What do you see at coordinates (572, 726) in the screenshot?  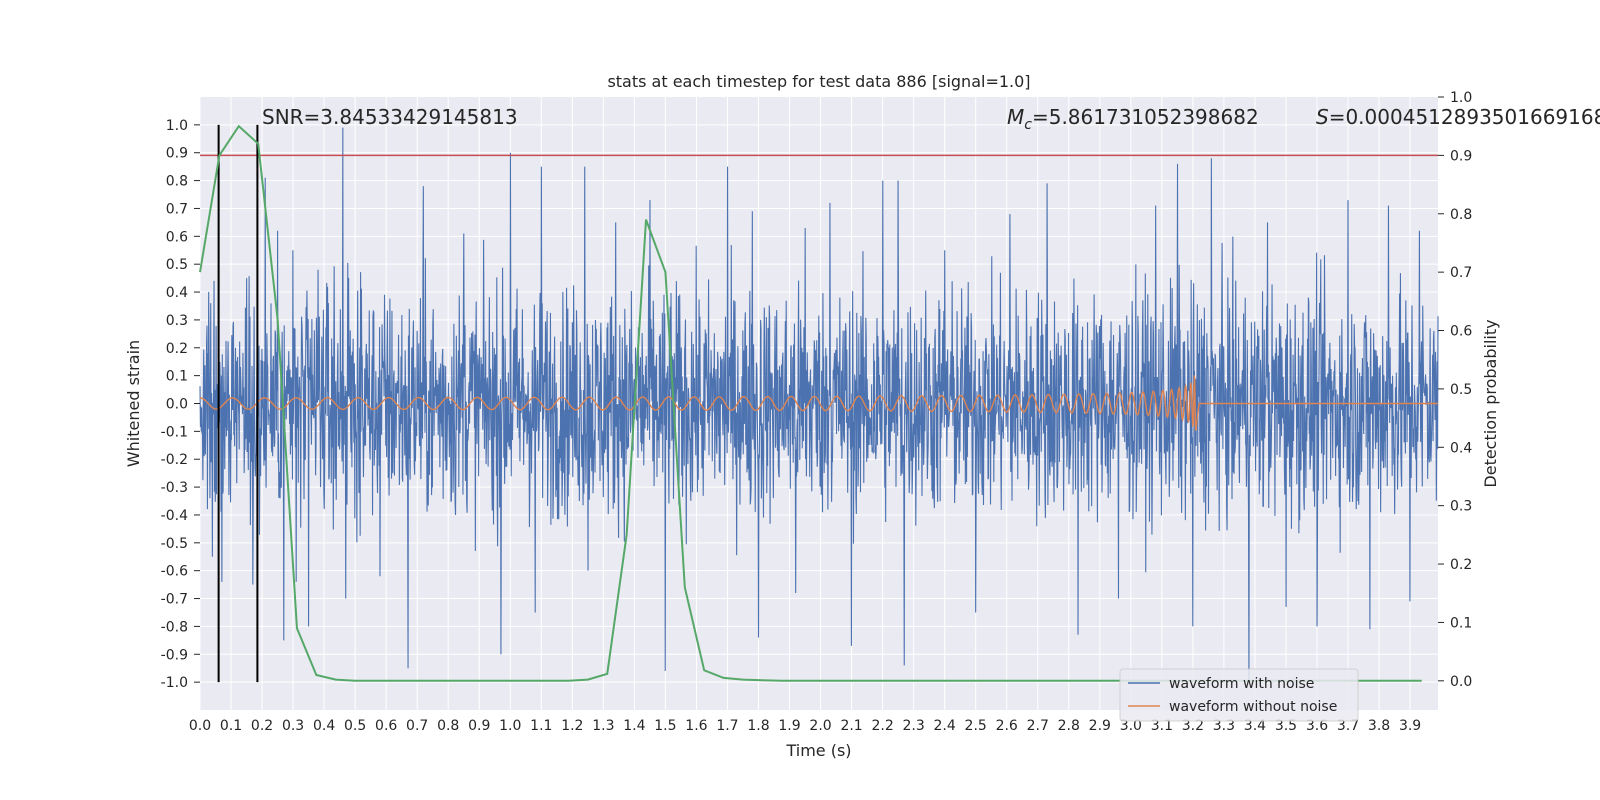 I see `x-tick-label: 1.2` at bounding box center [572, 726].